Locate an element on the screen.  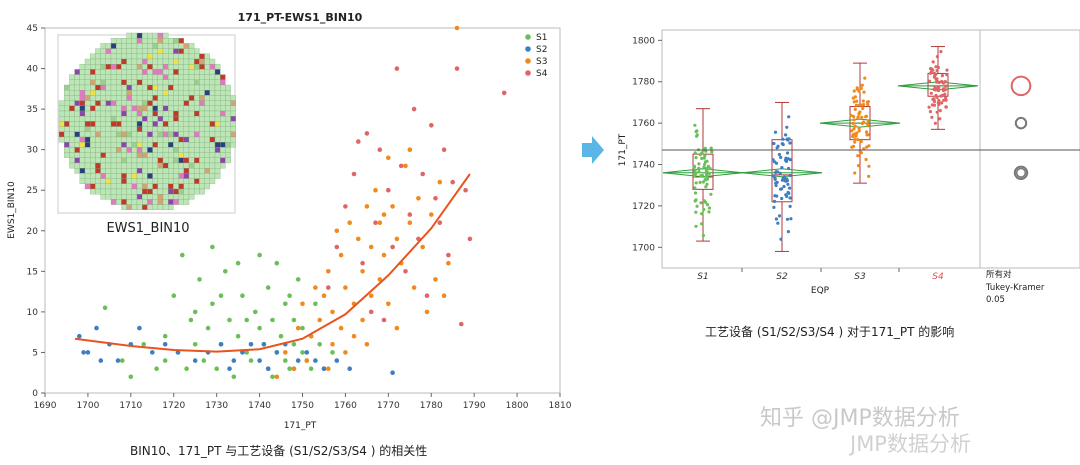
jitter-points is located at coordinates (820, 145).